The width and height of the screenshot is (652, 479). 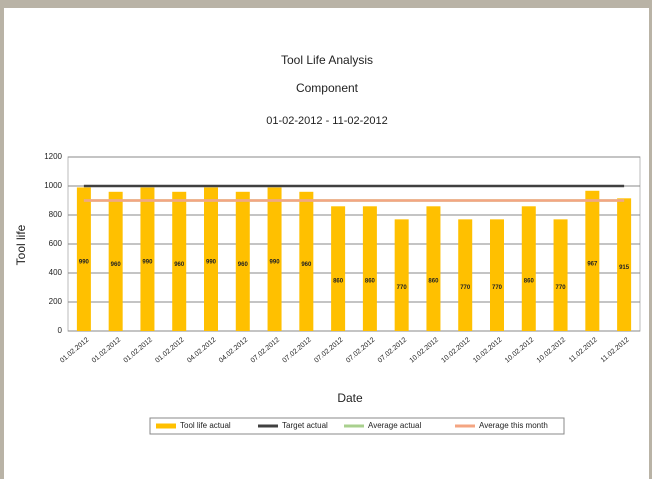 What do you see at coordinates (56, 214) in the screenshot?
I see `y-tick-label: 800` at bounding box center [56, 214].